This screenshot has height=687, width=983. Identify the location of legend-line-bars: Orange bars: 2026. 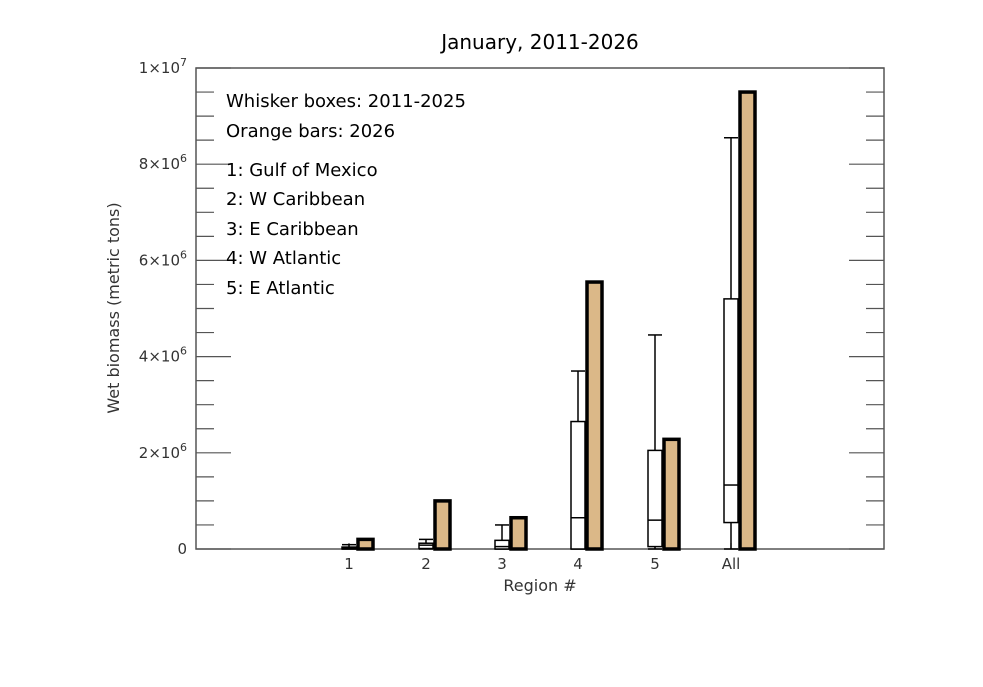
(310, 131).